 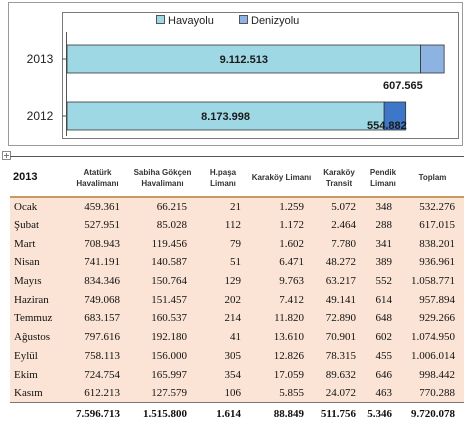 I want to click on value-cell: 288, so click(x=383, y=225).